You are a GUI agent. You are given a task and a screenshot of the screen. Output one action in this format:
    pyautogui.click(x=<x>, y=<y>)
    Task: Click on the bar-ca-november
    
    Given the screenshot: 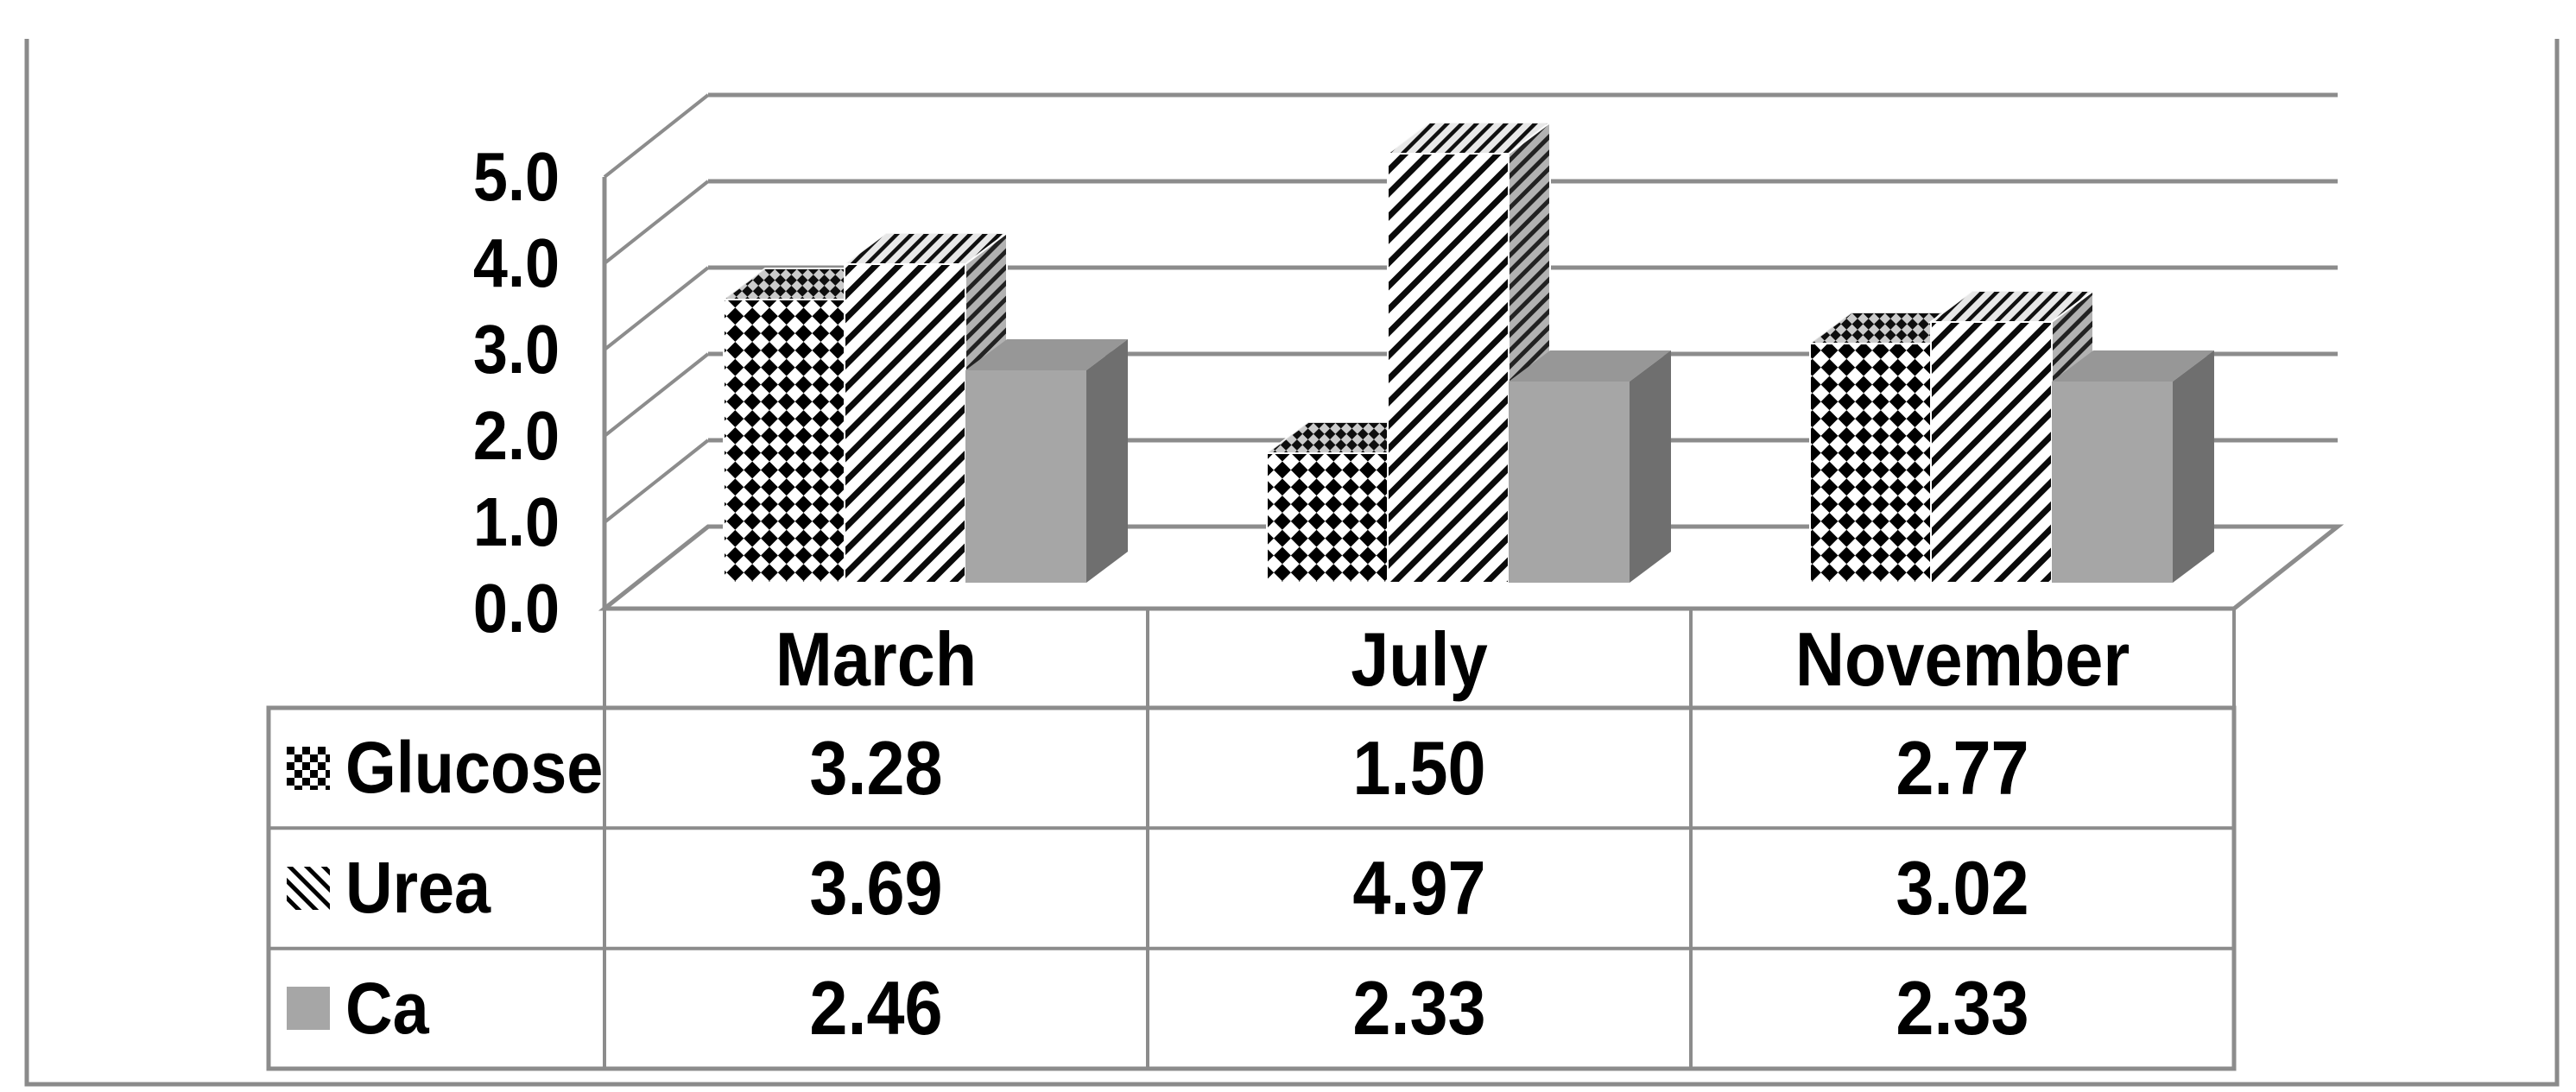 What is the action you would take?
    pyautogui.click(x=2133, y=466)
    